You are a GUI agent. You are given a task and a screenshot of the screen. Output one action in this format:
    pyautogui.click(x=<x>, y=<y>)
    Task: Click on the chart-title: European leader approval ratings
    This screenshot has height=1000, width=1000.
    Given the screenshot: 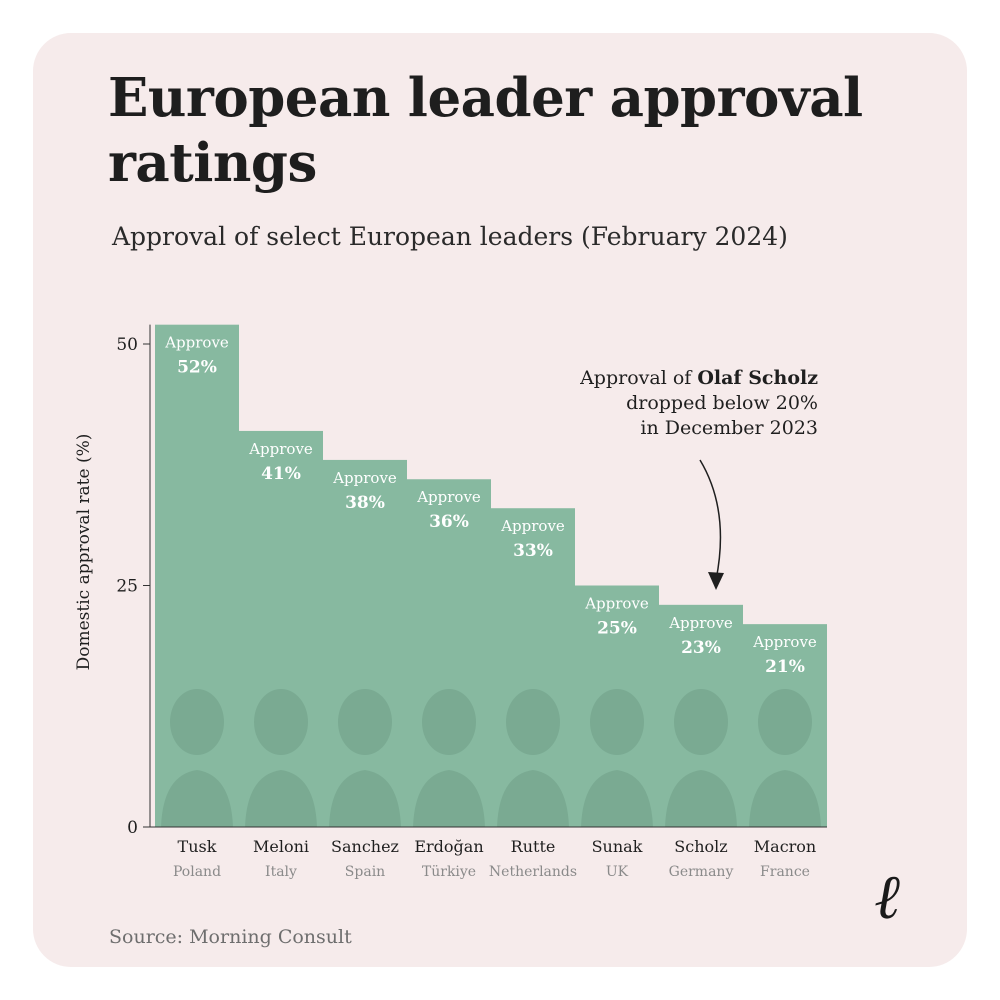 What is the action you would take?
    pyautogui.click(x=485, y=130)
    